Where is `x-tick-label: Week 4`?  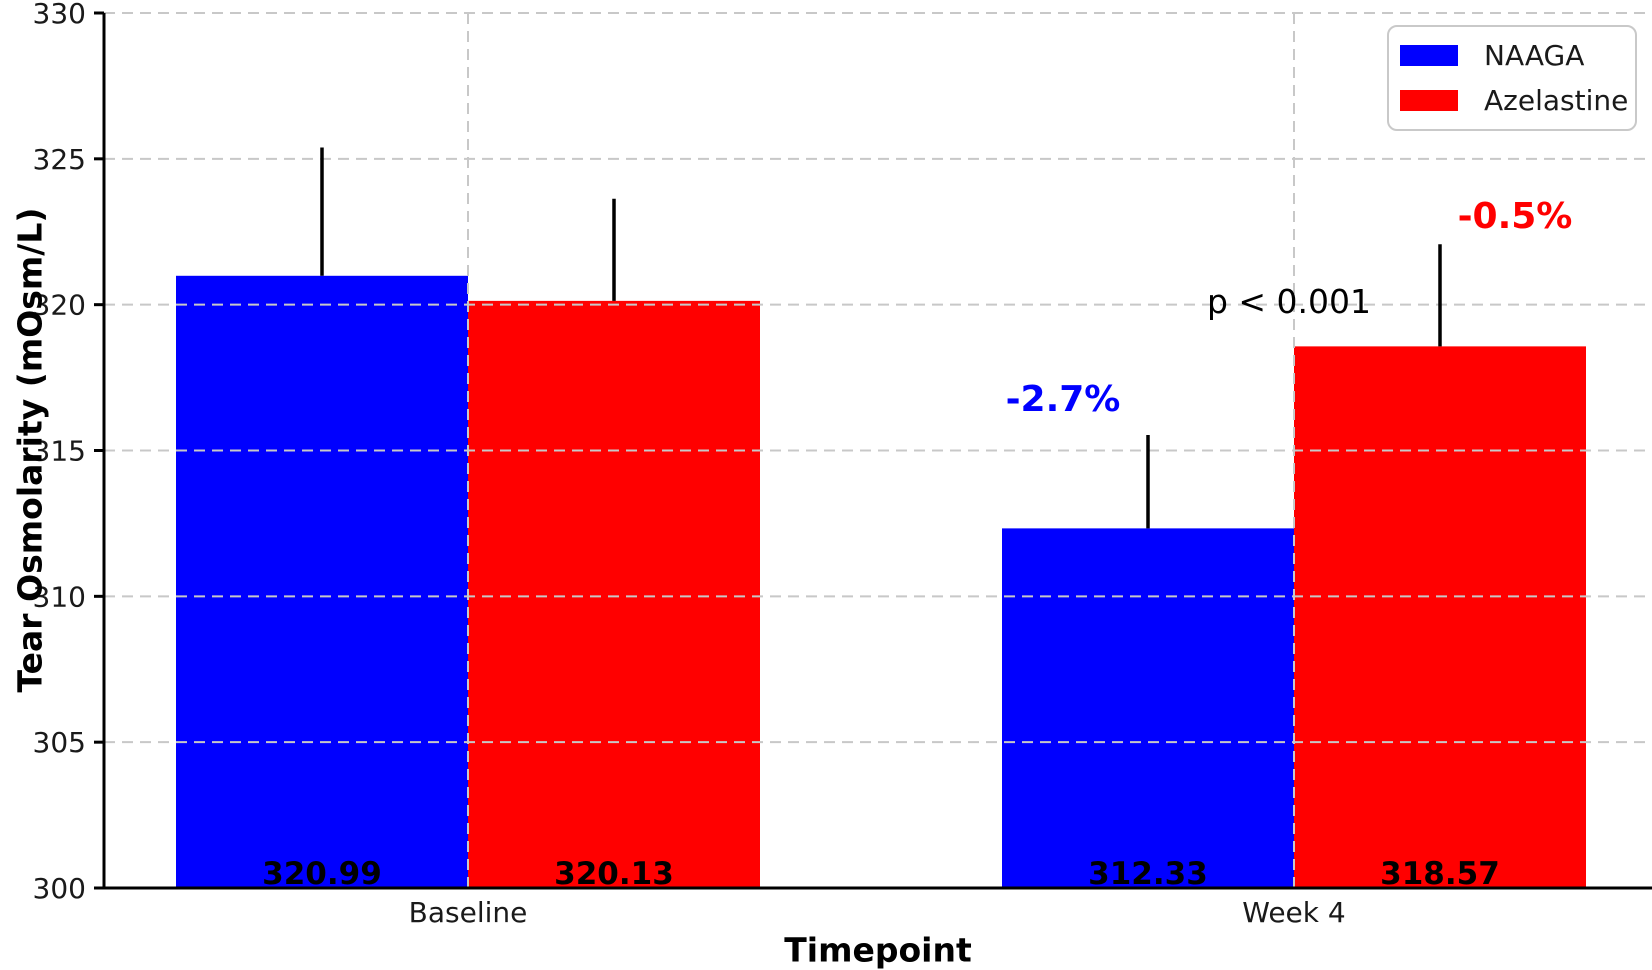 x-tick-label: Week 4 is located at coordinates (1293, 912).